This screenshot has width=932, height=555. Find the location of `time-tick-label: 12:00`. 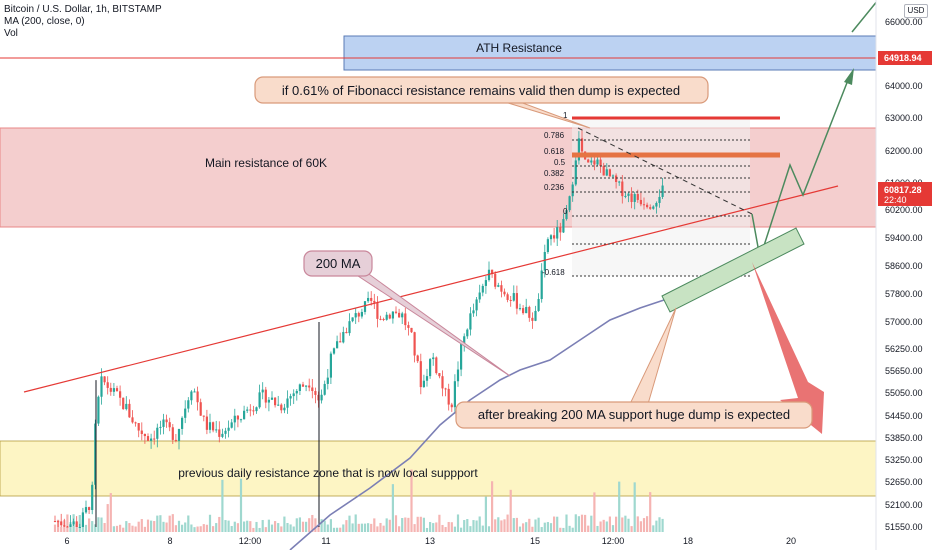

time-tick-label: 12:00 is located at coordinates (250, 541).